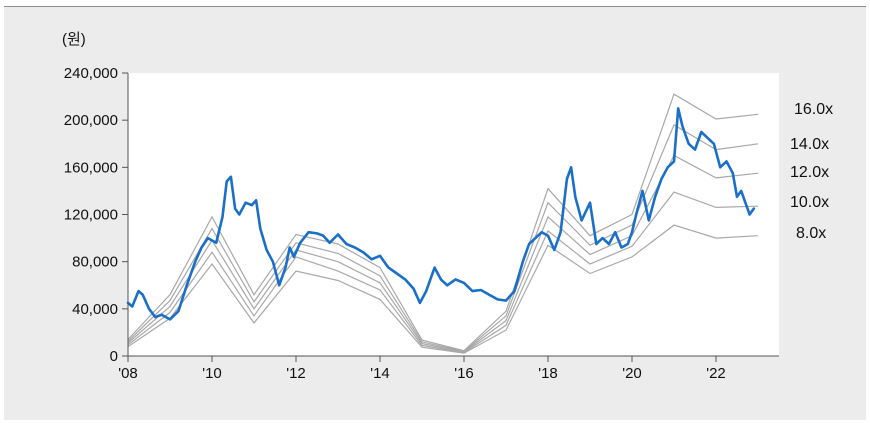  I want to click on y-tick-label: 240,000, so click(91, 73).